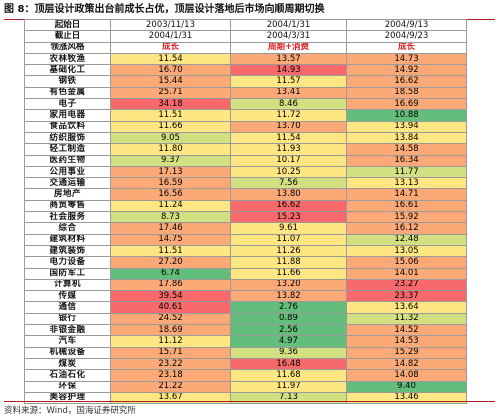  I want to click on value-cell: 11.93, so click(288, 149).